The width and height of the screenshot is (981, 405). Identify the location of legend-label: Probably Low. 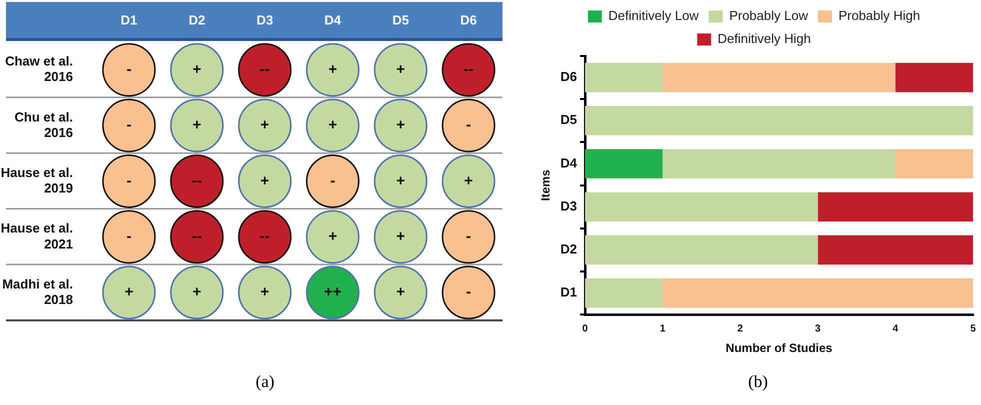
(769, 16).